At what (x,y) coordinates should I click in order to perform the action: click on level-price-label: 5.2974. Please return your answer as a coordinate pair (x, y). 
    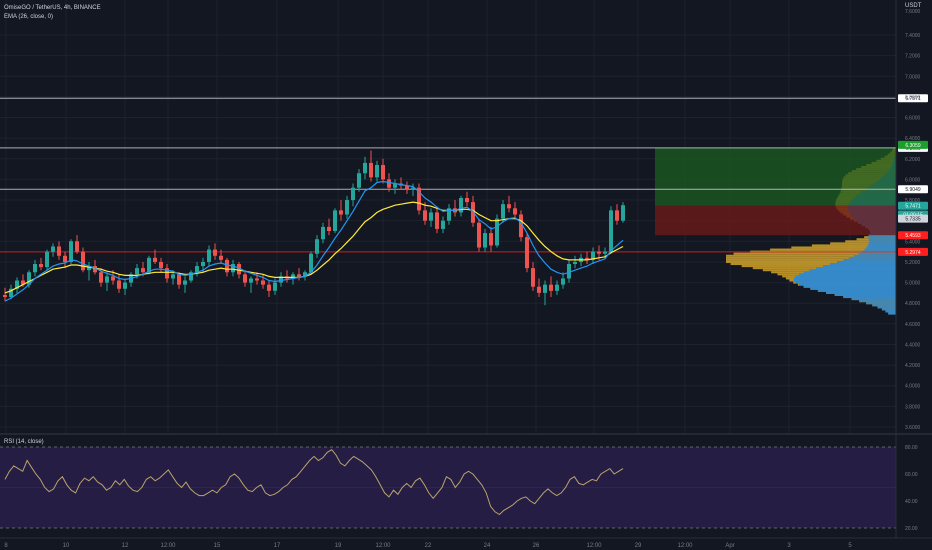
    Looking at the image, I should click on (913, 253).